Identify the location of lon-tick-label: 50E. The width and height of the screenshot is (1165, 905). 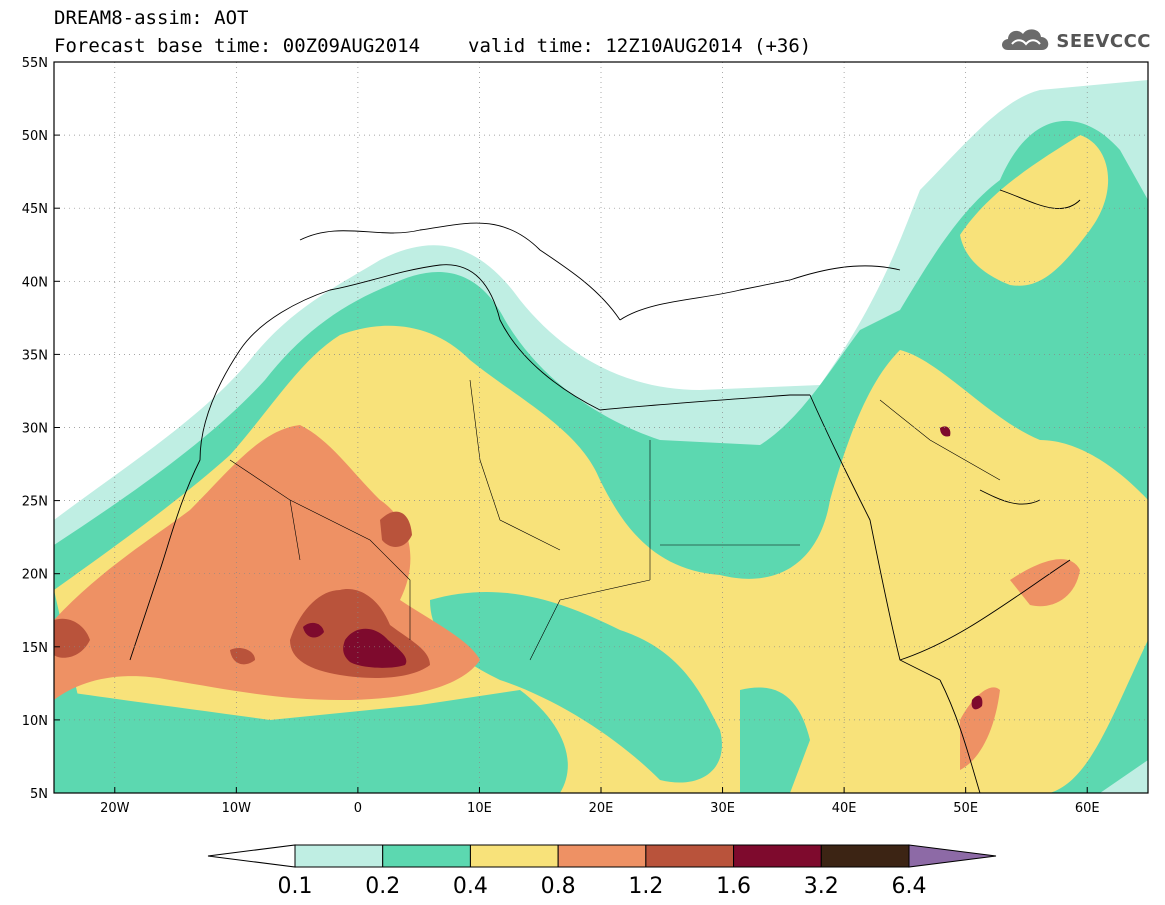
(965, 808).